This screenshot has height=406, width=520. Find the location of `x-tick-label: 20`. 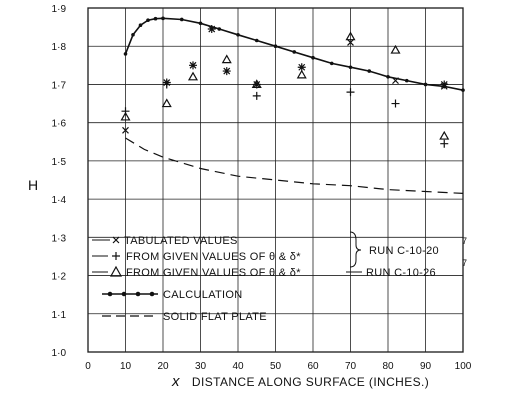

x-tick-label: 20 is located at coordinates (163, 366).